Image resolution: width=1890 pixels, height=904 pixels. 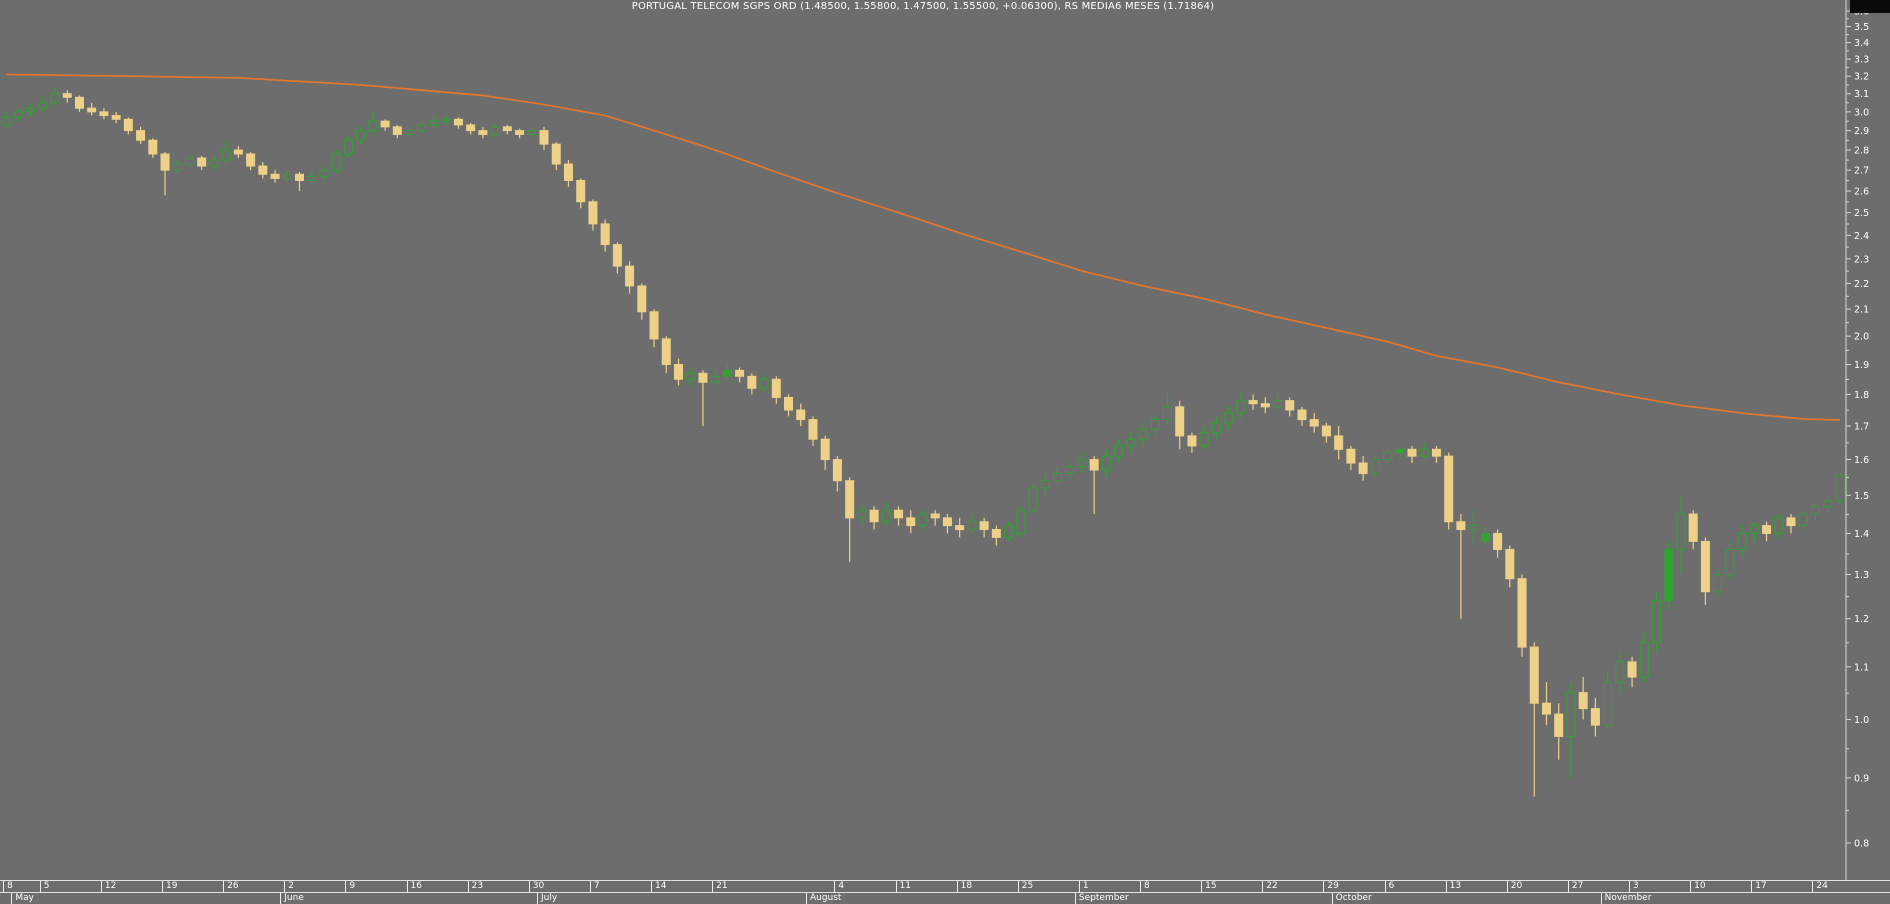 I want to click on x-tick-label: 16, so click(x=414, y=886).